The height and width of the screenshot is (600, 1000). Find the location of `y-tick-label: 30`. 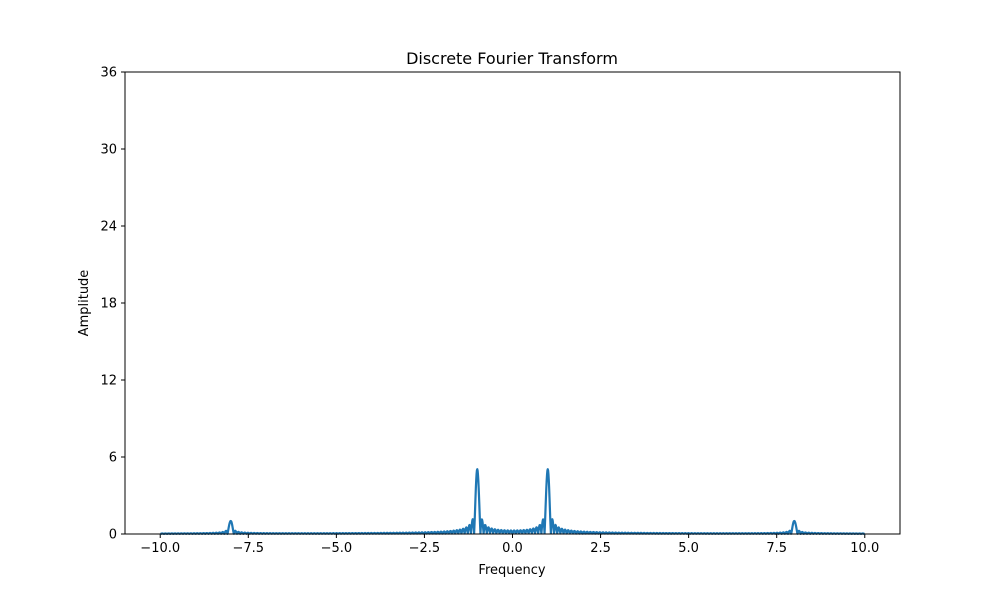

y-tick-label: 30 is located at coordinates (108, 150).